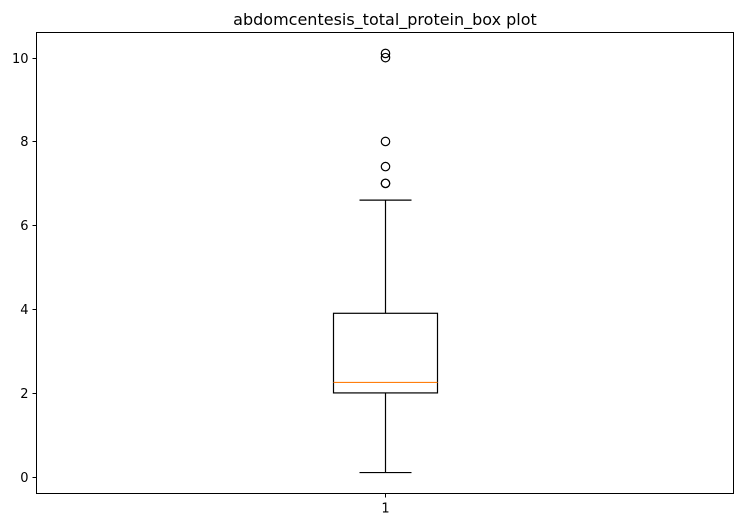 The width and height of the screenshot is (746, 530). What do you see at coordinates (385, 20) in the screenshot?
I see `chart-title: abdomcentesis_total_protein_box plot` at bounding box center [385, 20].